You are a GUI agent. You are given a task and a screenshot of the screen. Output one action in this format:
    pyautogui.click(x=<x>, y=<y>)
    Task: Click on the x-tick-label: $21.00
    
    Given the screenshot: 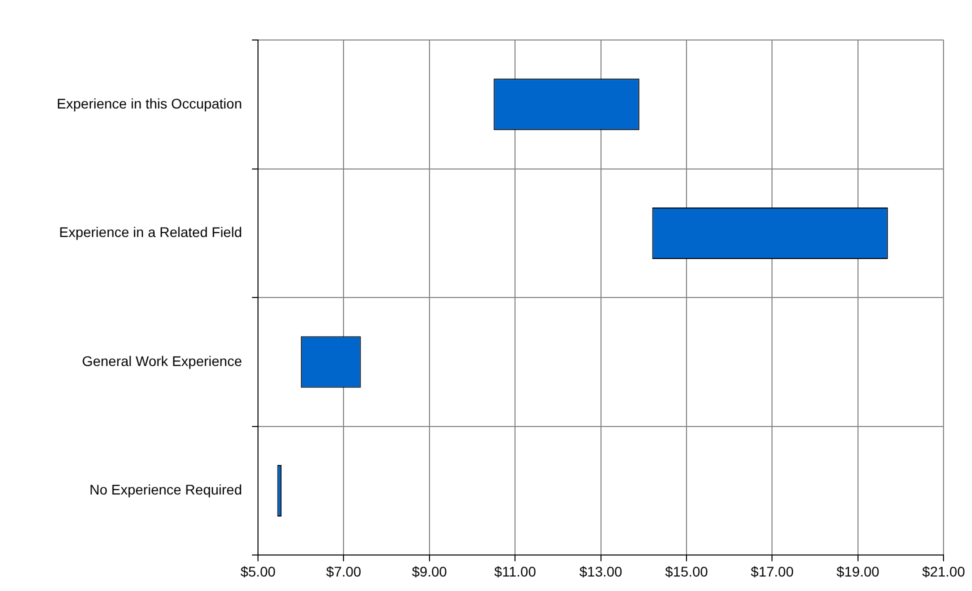 What is the action you would take?
    pyautogui.click(x=944, y=571)
    